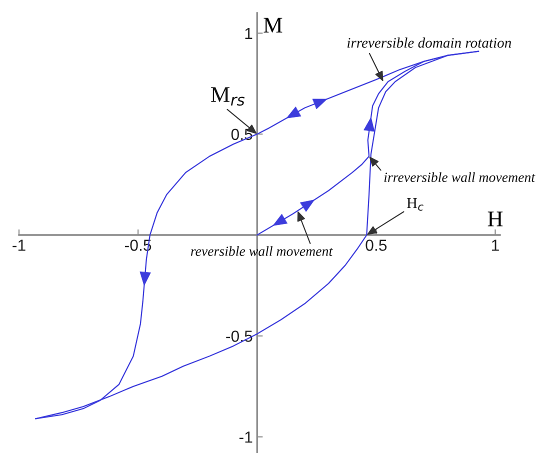 This screenshot has height=453, width=543. What do you see at coordinates (429, 43) in the screenshot?
I see `annotation: irreversible domain rotation` at bounding box center [429, 43].